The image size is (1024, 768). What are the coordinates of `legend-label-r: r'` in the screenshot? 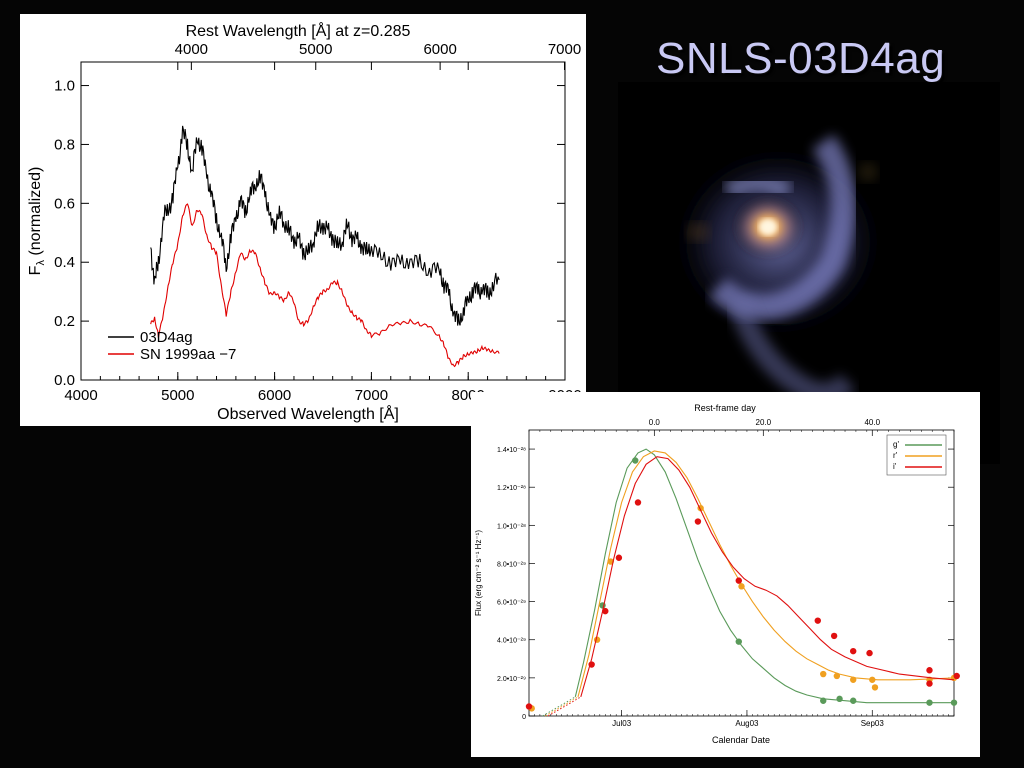 It's located at (895, 455).